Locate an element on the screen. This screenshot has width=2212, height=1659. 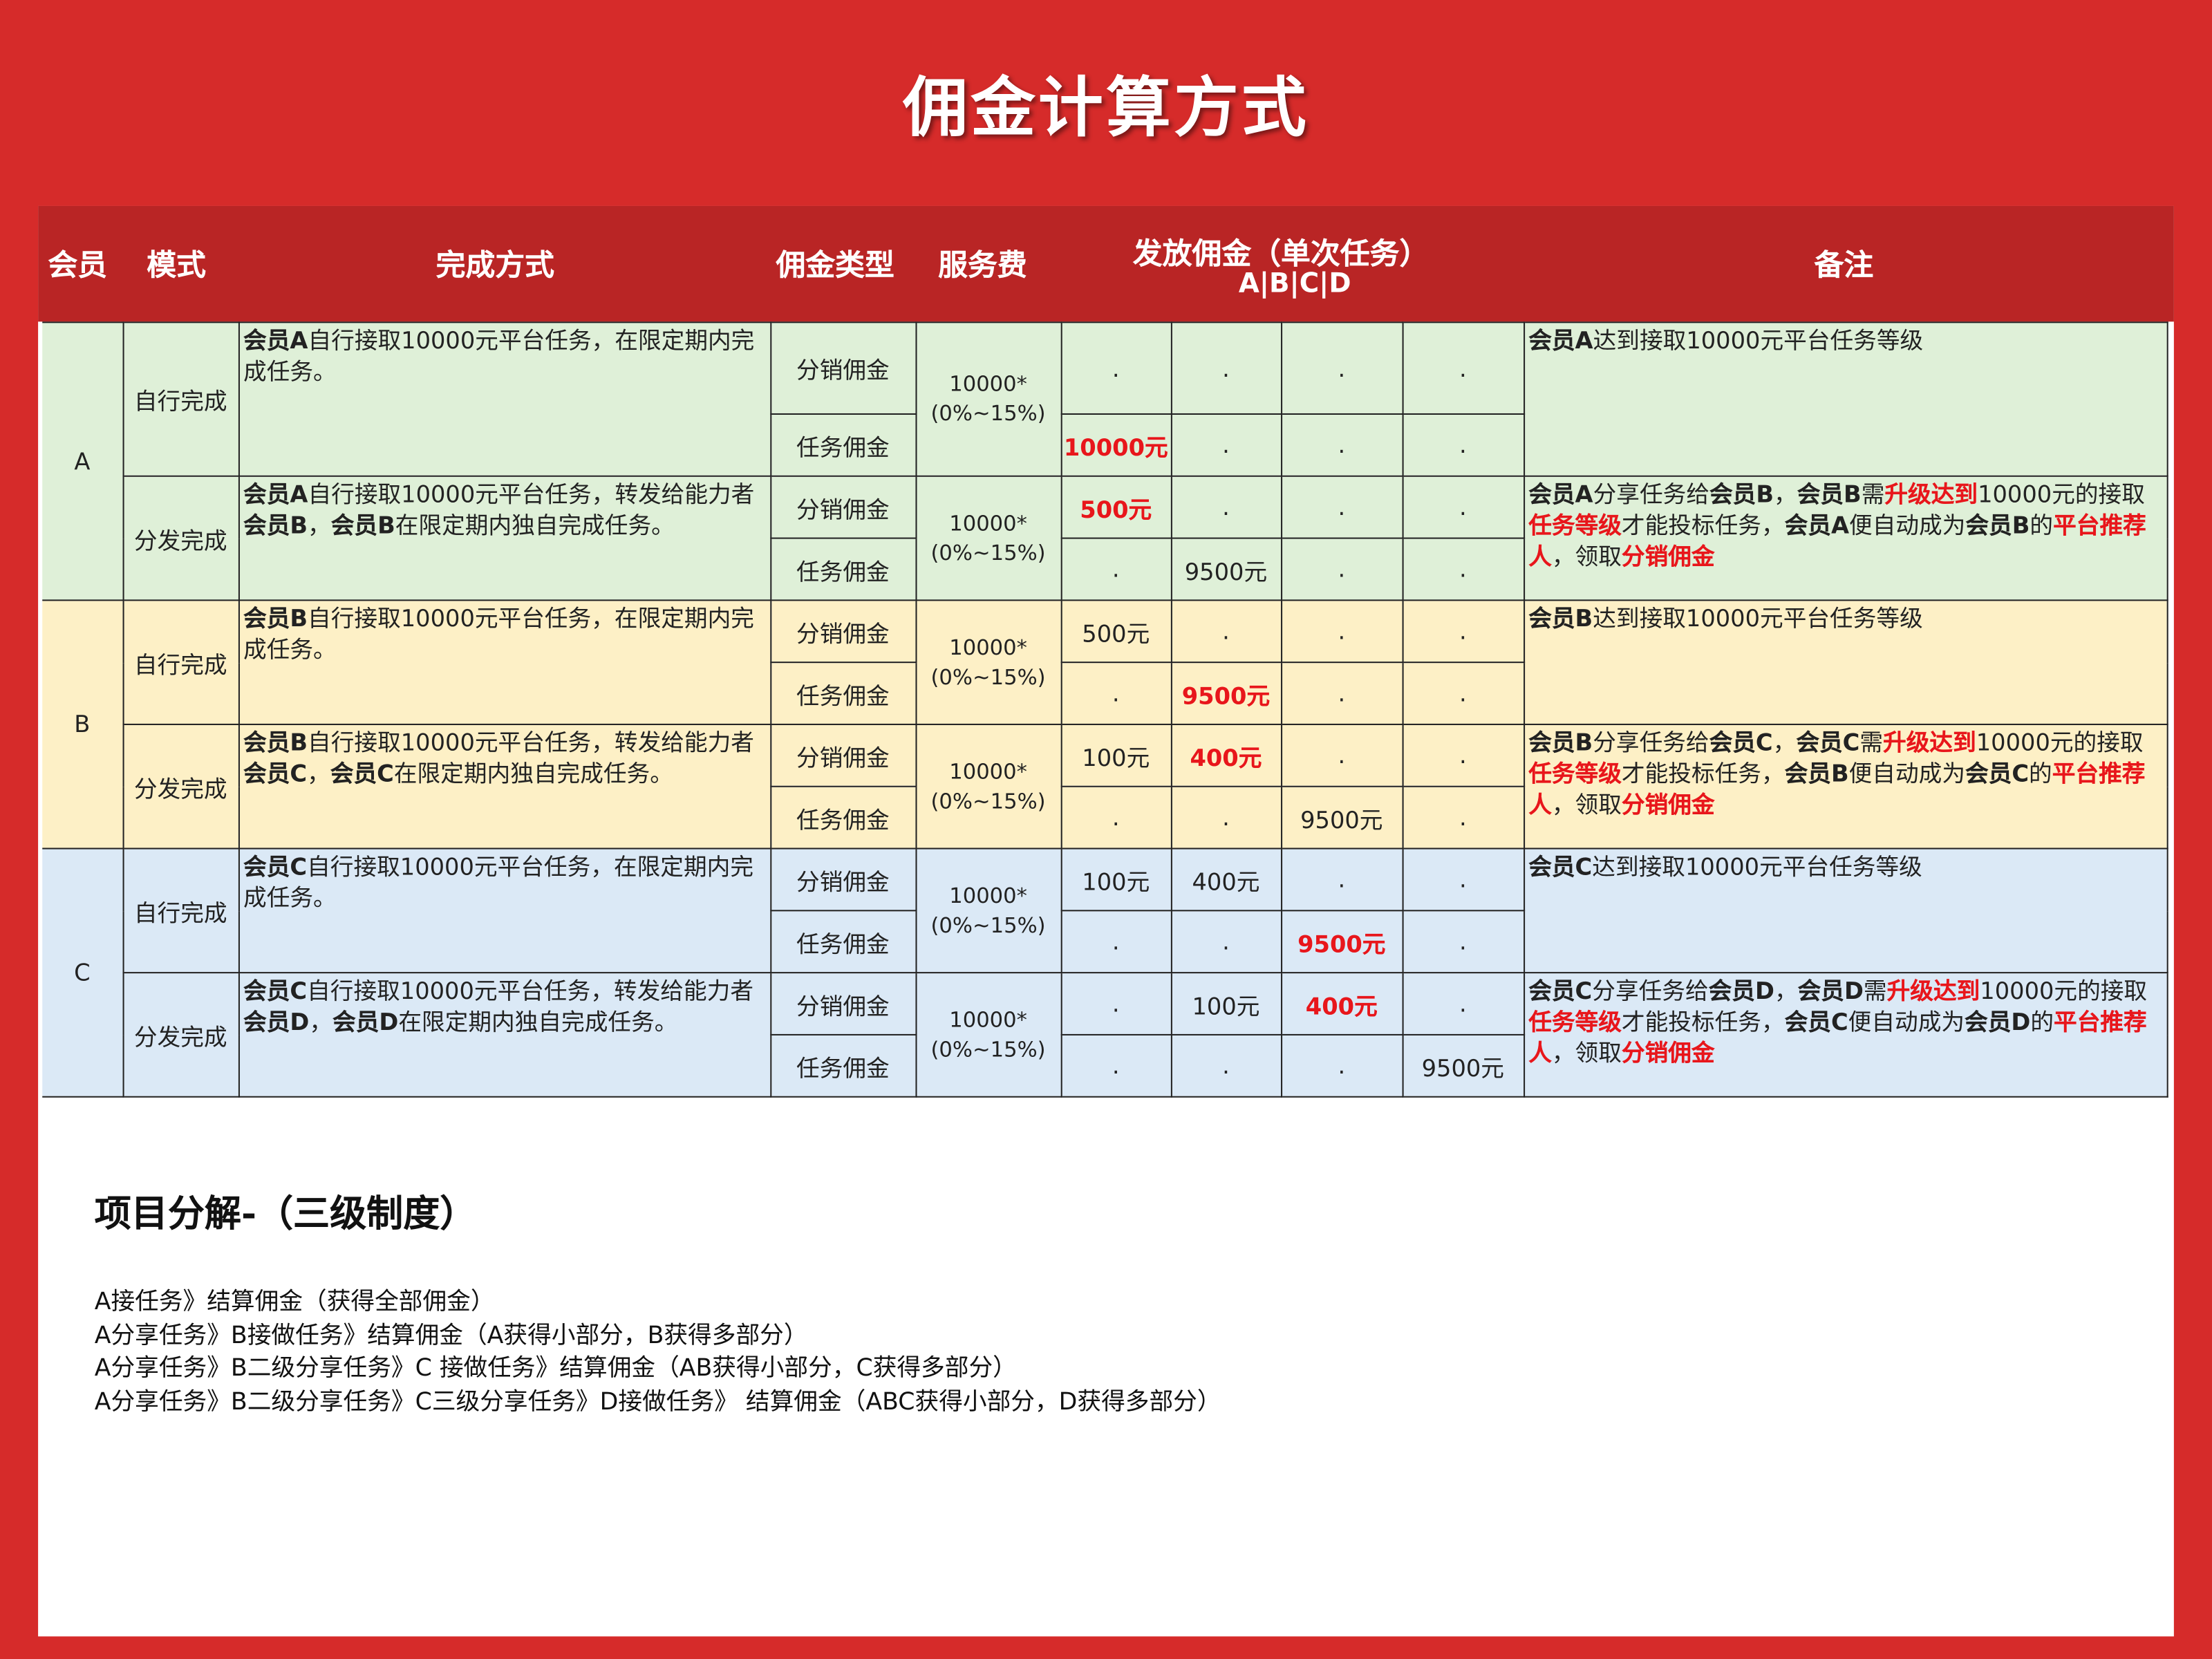
header-method: 完成方式 is located at coordinates (495, 265).